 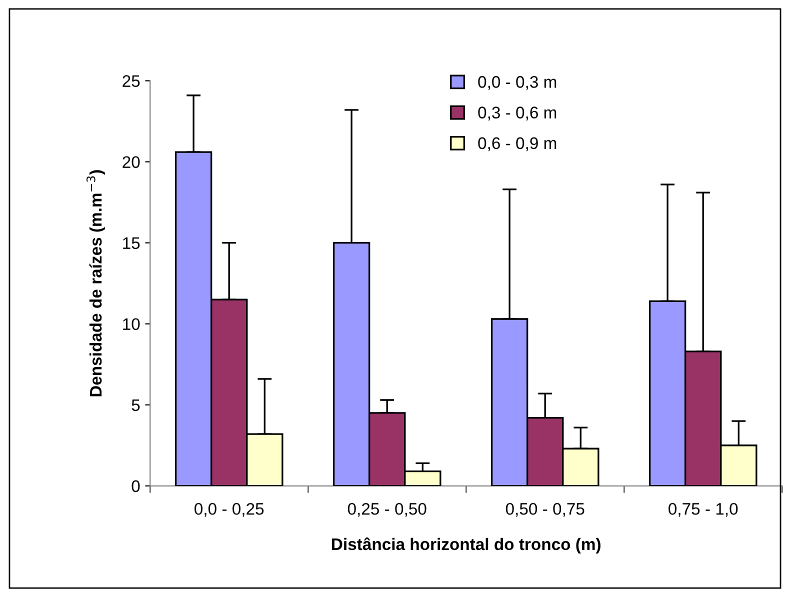 What do you see at coordinates (96, 283) in the screenshot?
I see `y-axis-title: Densidade de raízes (m.m$^{−3}$)` at bounding box center [96, 283].